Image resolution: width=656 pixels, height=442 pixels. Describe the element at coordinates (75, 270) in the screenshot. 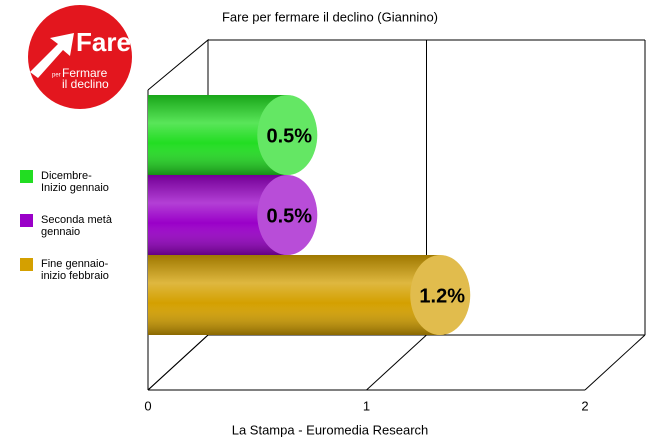

I see `legend-label: Fine gennaio- inizio febbraio` at that location.